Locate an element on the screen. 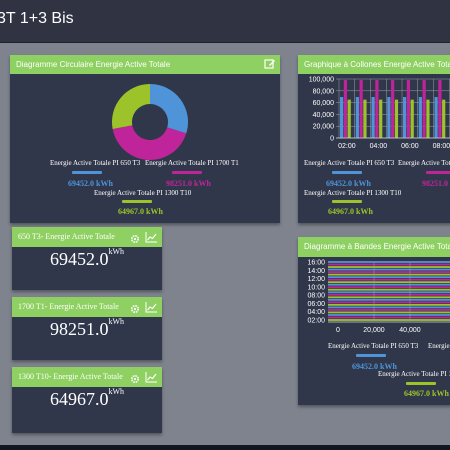  kpi-value-block: 69452.0kWh is located at coordinates (87, 258).